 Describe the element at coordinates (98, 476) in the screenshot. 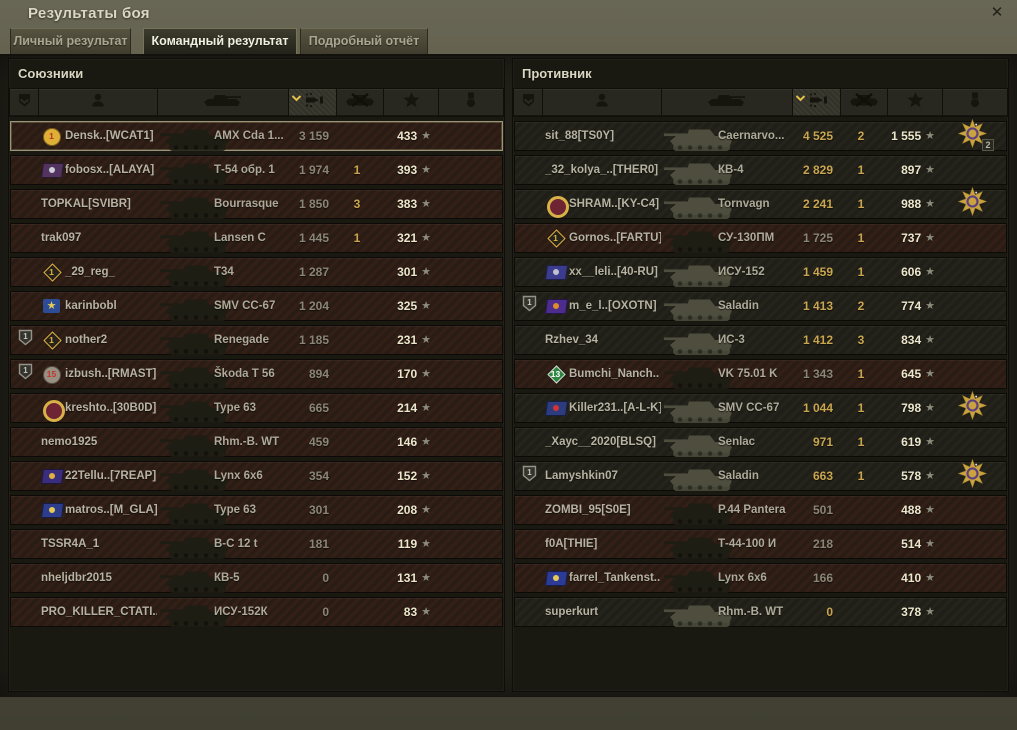

I see `player-cell: 22Tellu..[7REAP]` at that location.